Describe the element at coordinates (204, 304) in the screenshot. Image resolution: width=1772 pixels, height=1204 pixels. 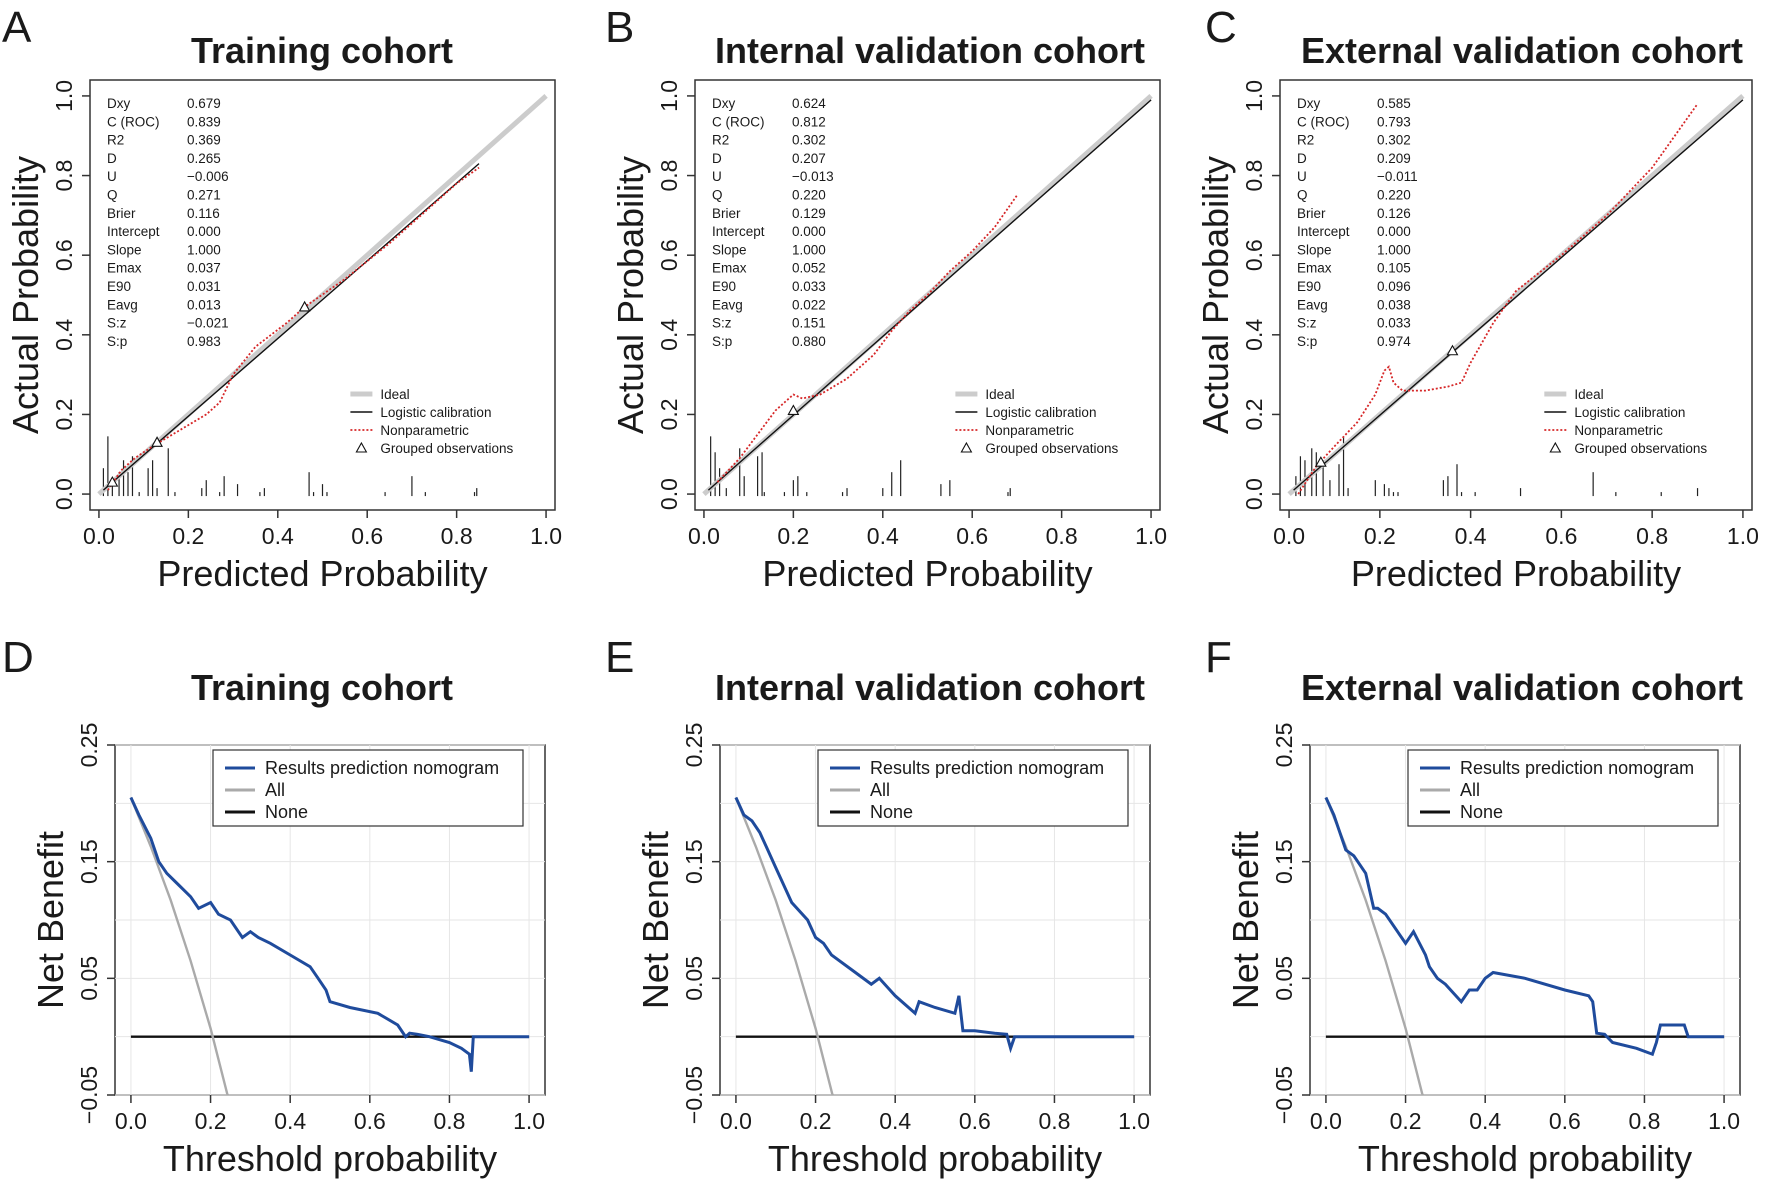
I see `stat-value: 0.013` at that location.